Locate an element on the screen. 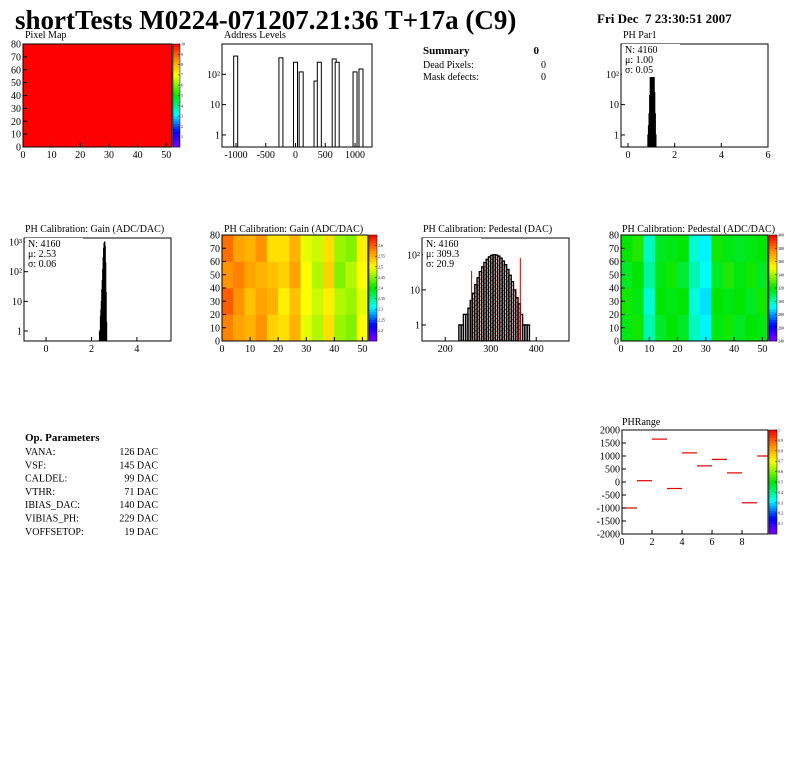 The image size is (796, 772). summary-label: Dead Pixels: is located at coordinates (448, 65).